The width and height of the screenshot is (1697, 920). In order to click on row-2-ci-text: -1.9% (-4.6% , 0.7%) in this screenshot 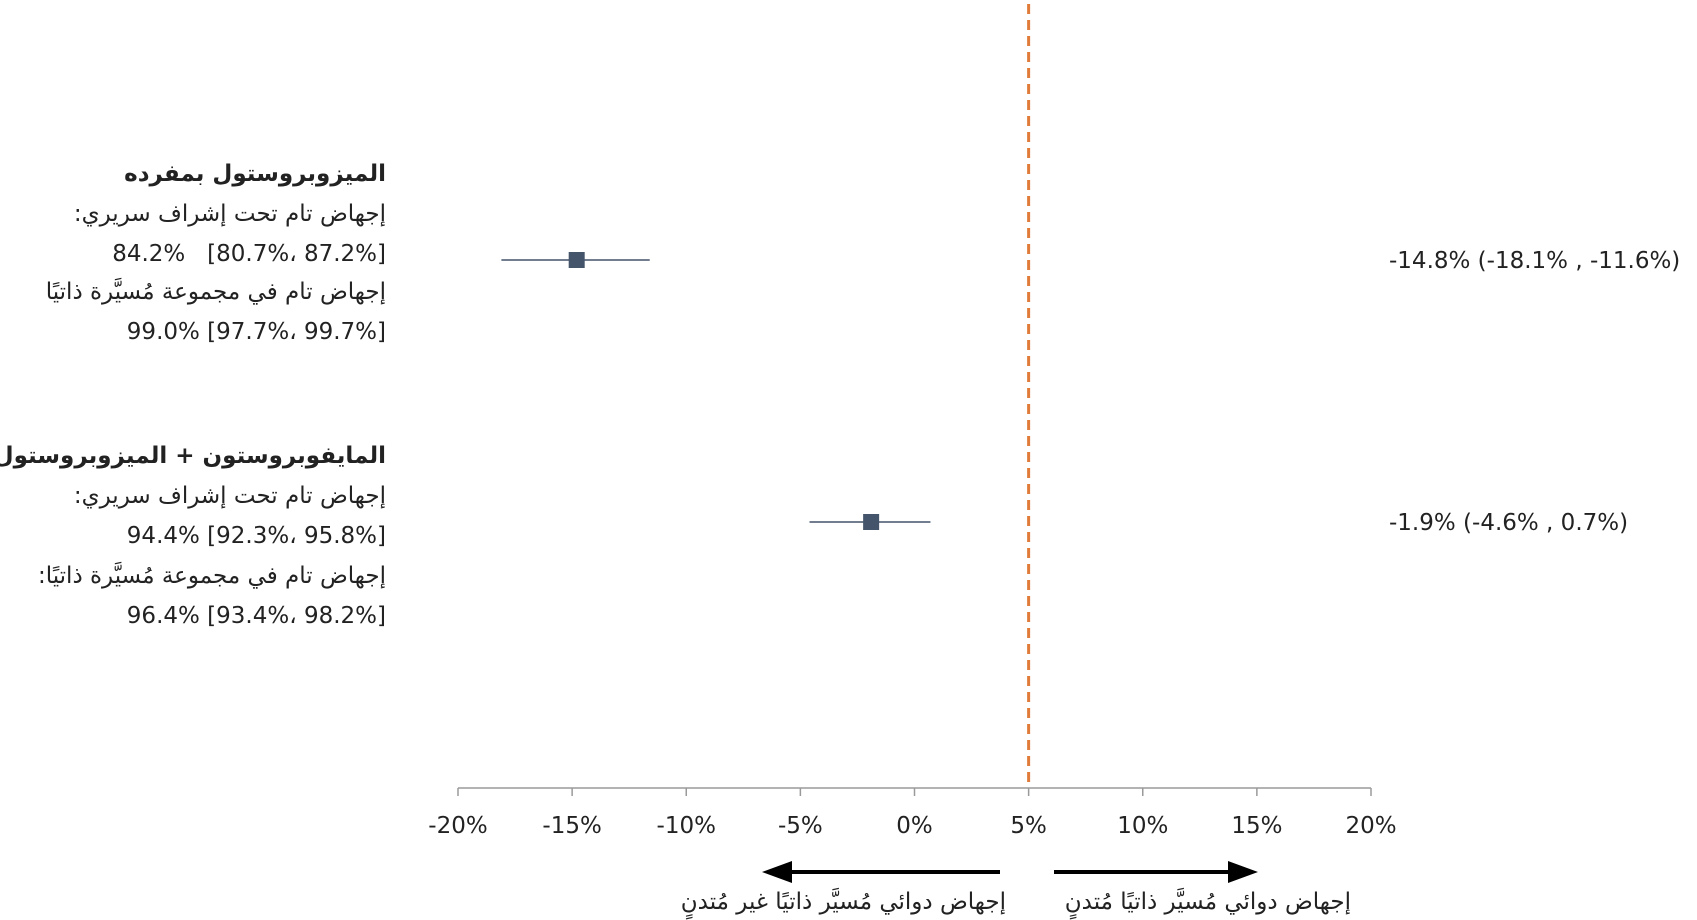, I will do `click(1509, 523)`.